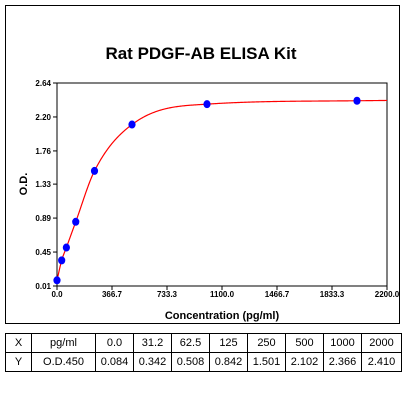 This screenshot has height=405, width=405. I want to click on table-value-cell: 31.2, so click(152, 343).